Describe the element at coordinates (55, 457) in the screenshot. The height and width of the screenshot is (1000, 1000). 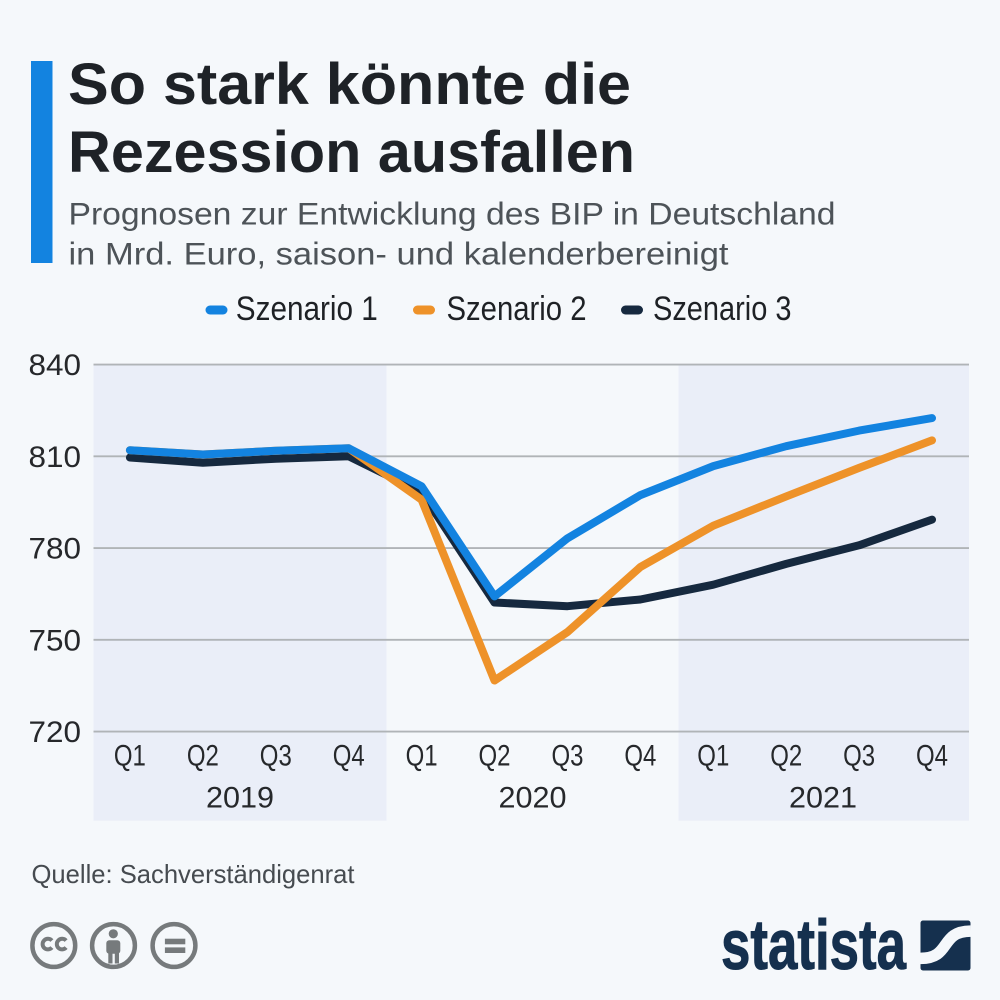
I see `svg-text: 810` at that location.